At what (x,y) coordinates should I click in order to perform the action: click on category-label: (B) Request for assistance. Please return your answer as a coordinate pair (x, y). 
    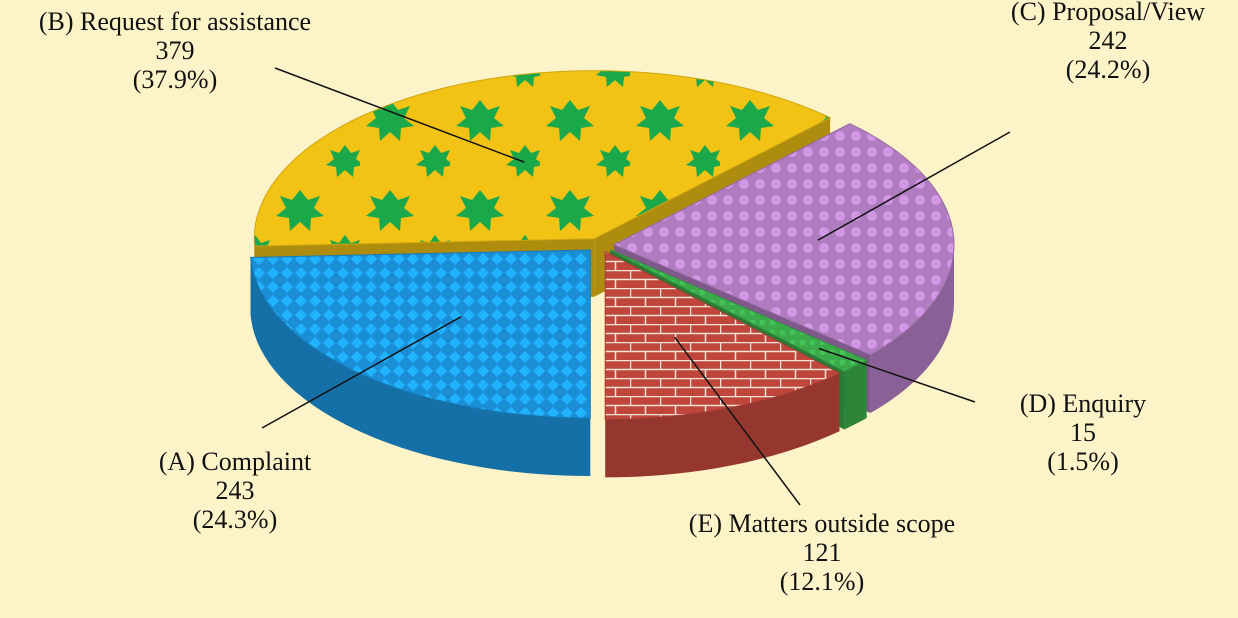
    Looking at the image, I should click on (175, 21).